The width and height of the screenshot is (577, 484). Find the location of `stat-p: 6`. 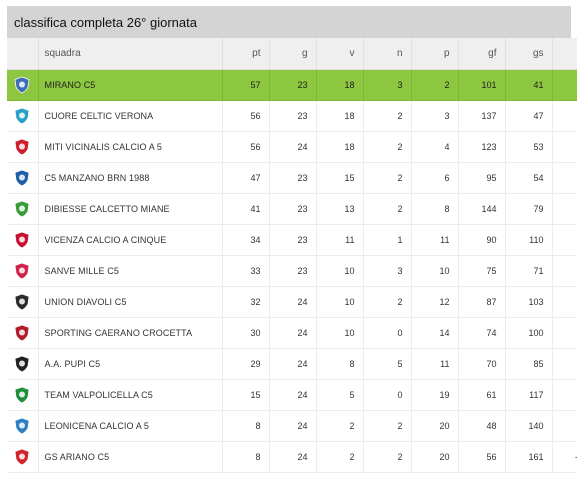

stat-p: 6 is located at coordinates (435, 178).